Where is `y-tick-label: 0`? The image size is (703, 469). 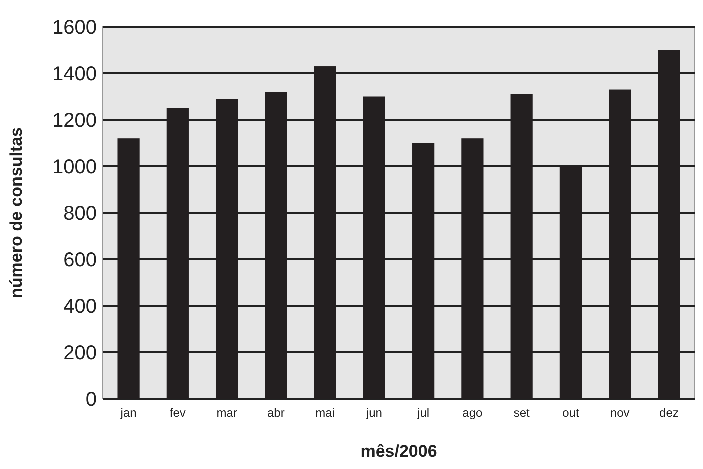
y-tick-label: 0 is located at coordinates (91, 400).